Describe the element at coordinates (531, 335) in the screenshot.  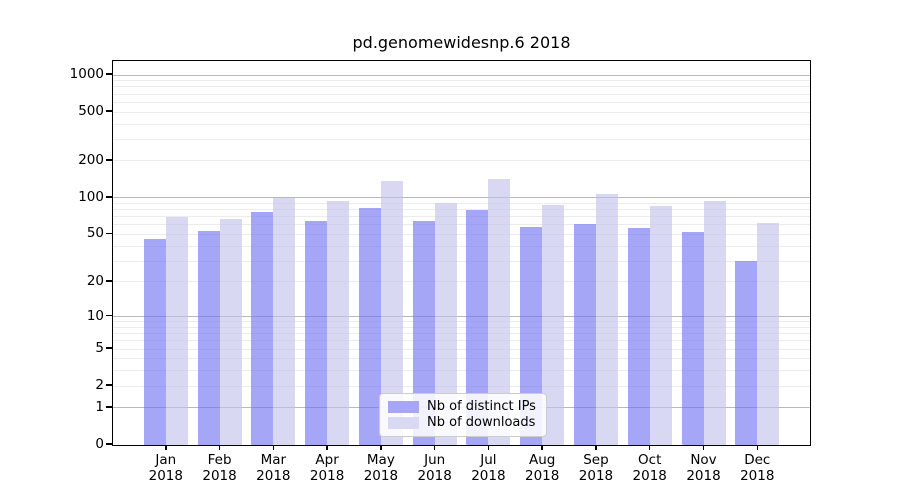
I see `bar-aug-distinct-ips` at that location.